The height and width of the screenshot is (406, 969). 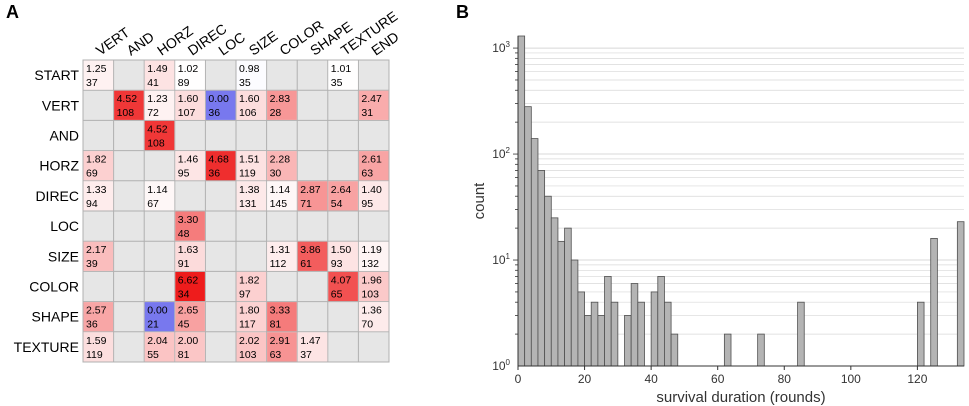 What do you see at coordinates (153, 204) in the screenshot?
I see `heatmap-cell-count: 67` at bounding box center [153, 204].